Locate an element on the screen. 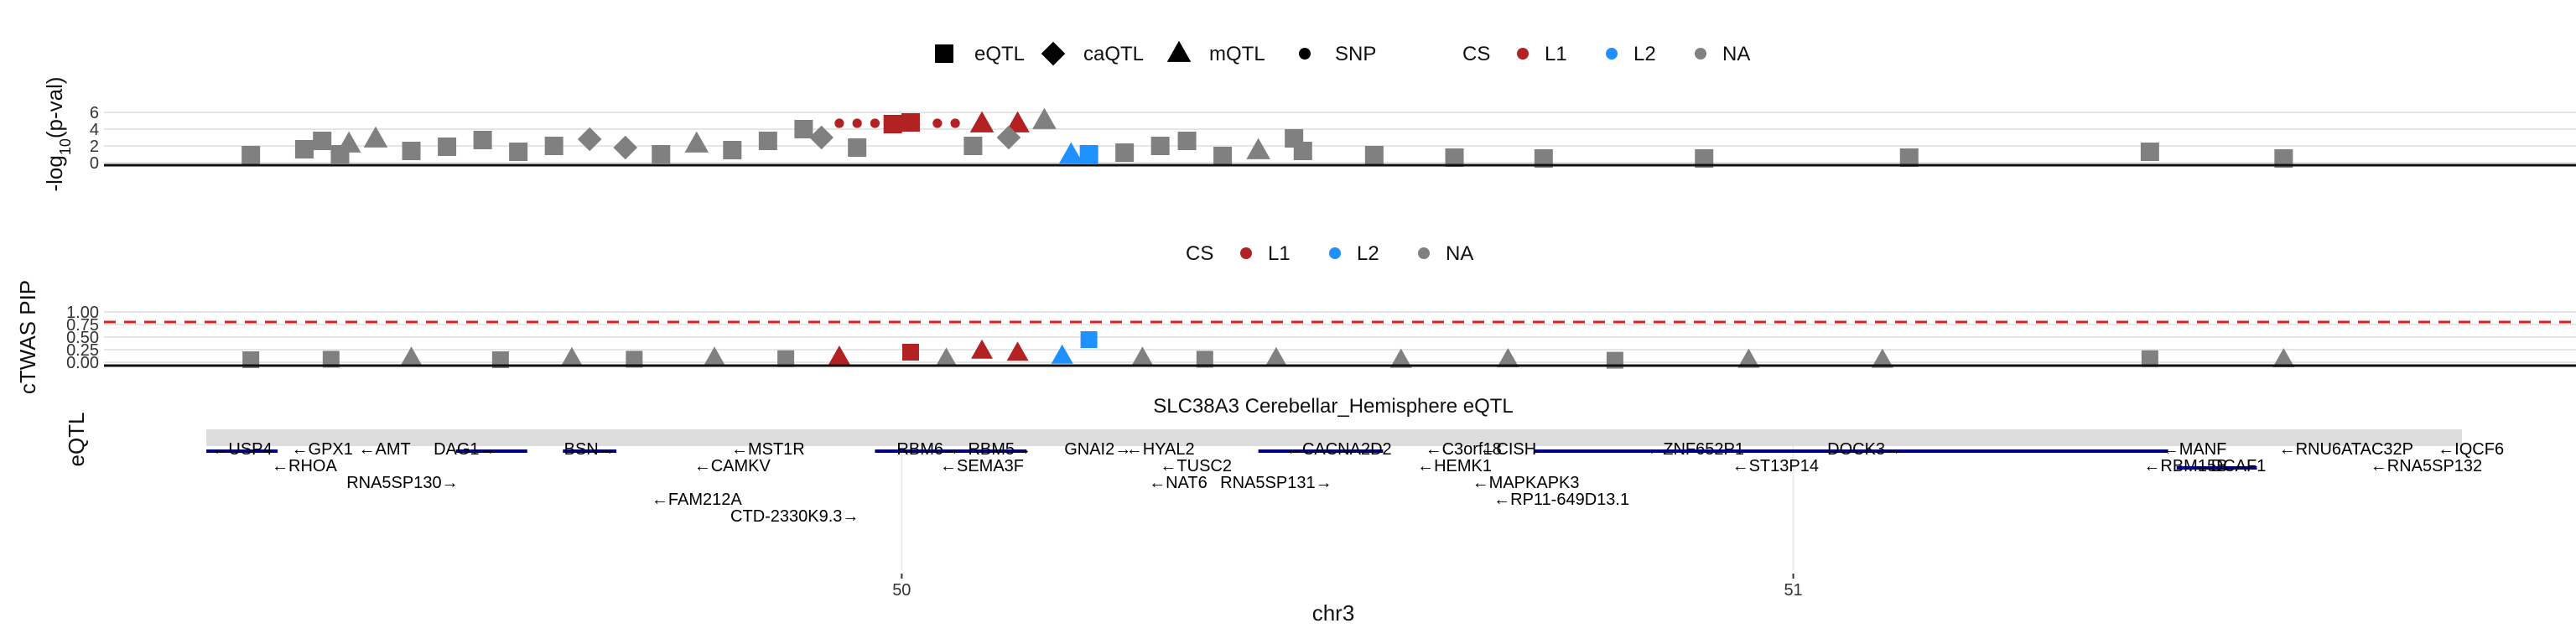  gene-label: ←MANF is located at coordinates (2195, 449).